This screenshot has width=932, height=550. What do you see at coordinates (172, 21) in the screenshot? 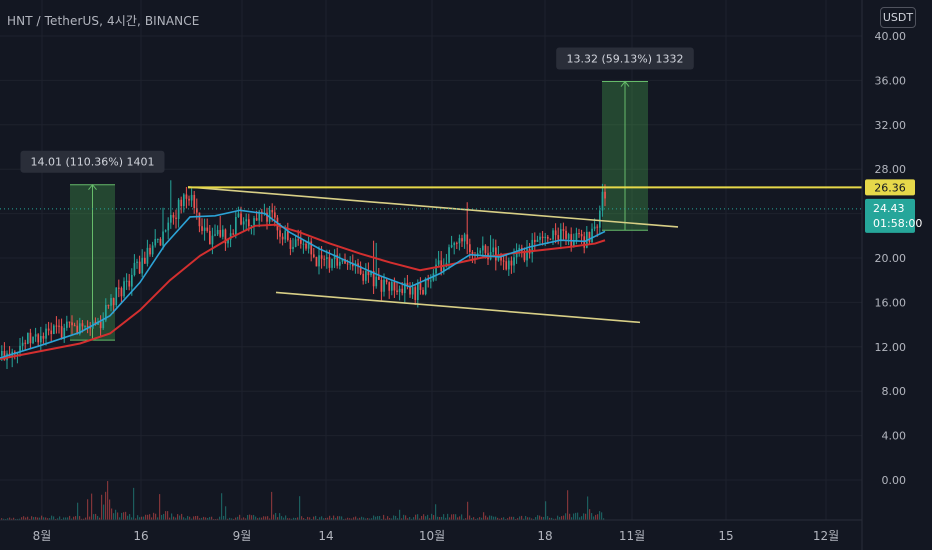
I see `exchange-label: BINANCE` at bounding box center [172, 21].